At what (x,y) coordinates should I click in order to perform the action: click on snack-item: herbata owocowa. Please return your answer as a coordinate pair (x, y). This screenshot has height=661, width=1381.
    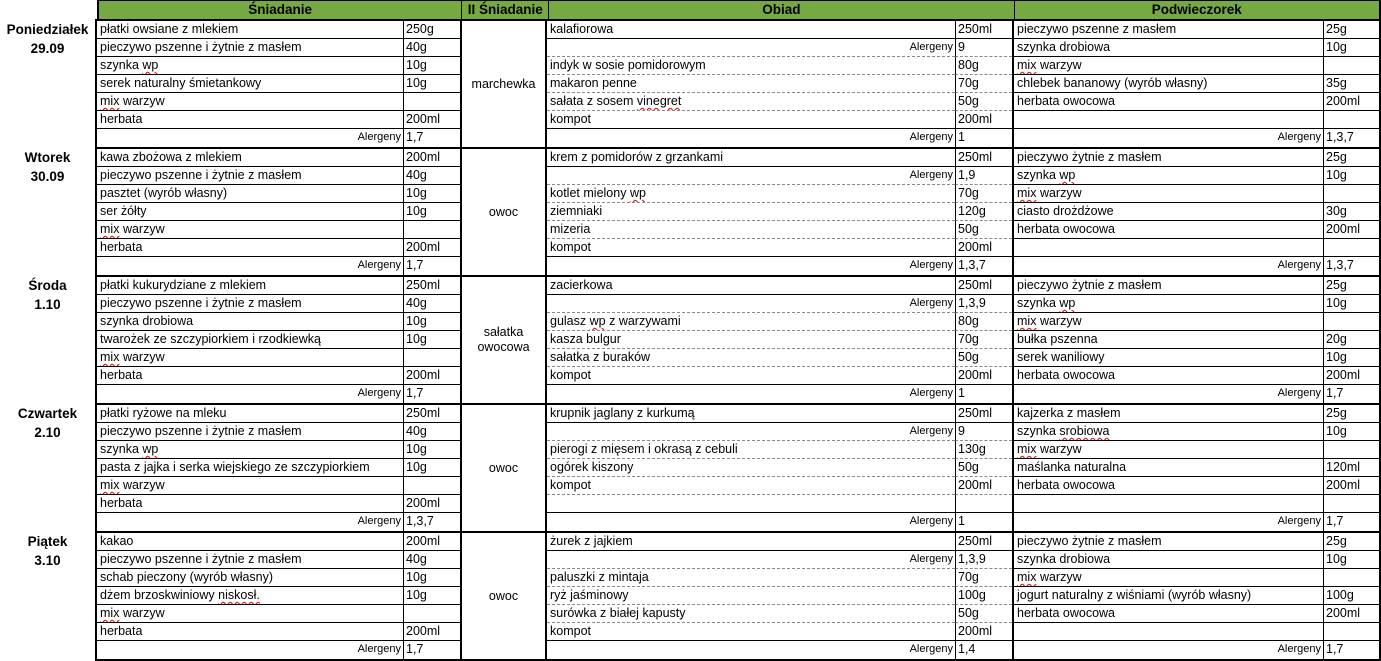
    Looking at the image, I should click on (1167, 230).